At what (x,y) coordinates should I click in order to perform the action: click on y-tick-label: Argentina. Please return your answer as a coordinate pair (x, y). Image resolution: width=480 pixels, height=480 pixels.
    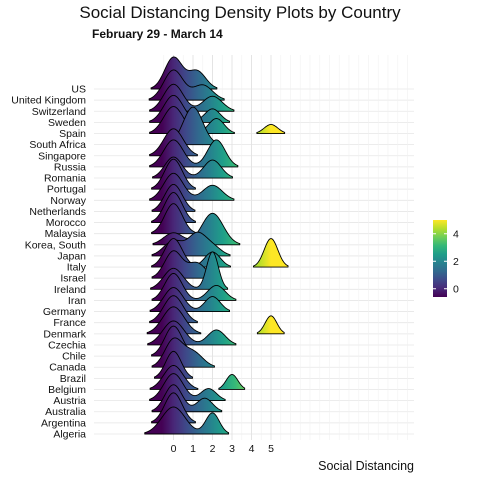
    Looking at the image, I should click on (63, 423).